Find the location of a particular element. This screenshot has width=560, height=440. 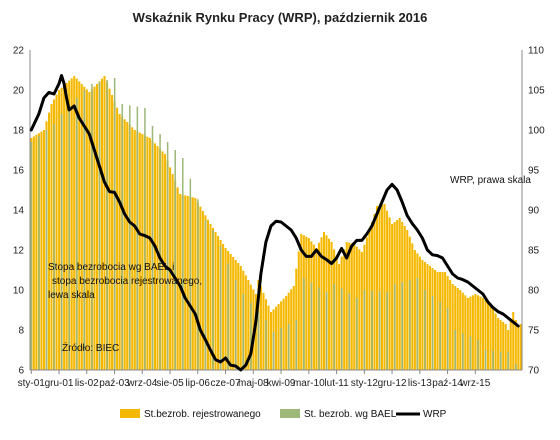

left-axis-note-line-1: Stopa bezrobocia wg BAEL i is located at coordinates (111, 267).